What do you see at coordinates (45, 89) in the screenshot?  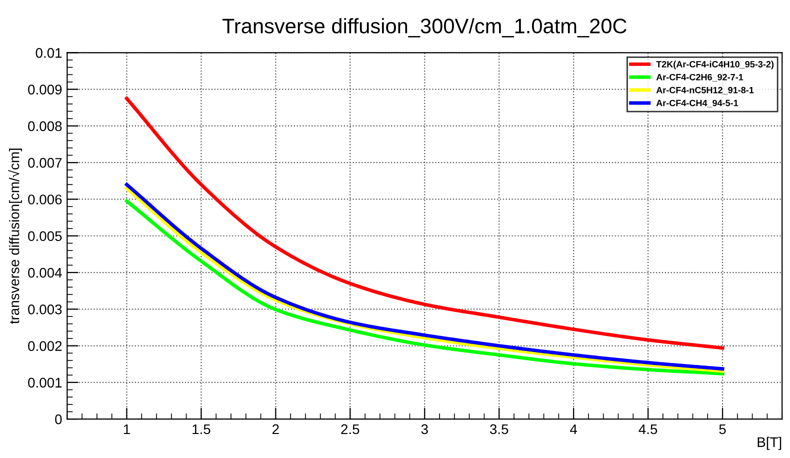 I see `y-tick-label: 0.009` at bounding box center [45, 89].